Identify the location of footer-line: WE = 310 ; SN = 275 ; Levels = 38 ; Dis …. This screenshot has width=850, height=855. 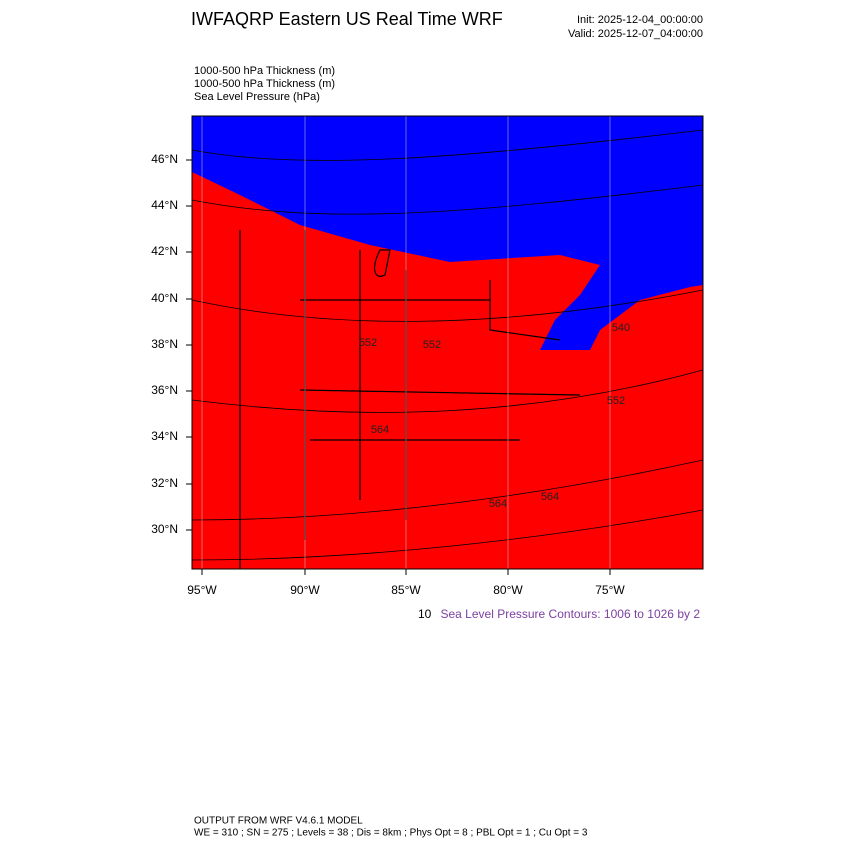
(391, 833).